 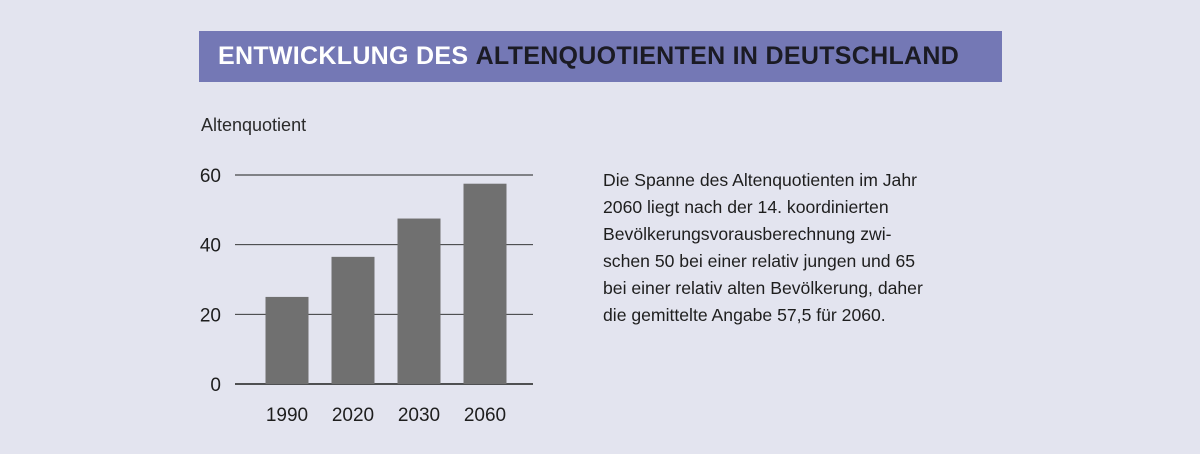 What do you see at coordinates (419, 301) in the screenshot?
I see `bar-2030` at bounding box center [419, 301].